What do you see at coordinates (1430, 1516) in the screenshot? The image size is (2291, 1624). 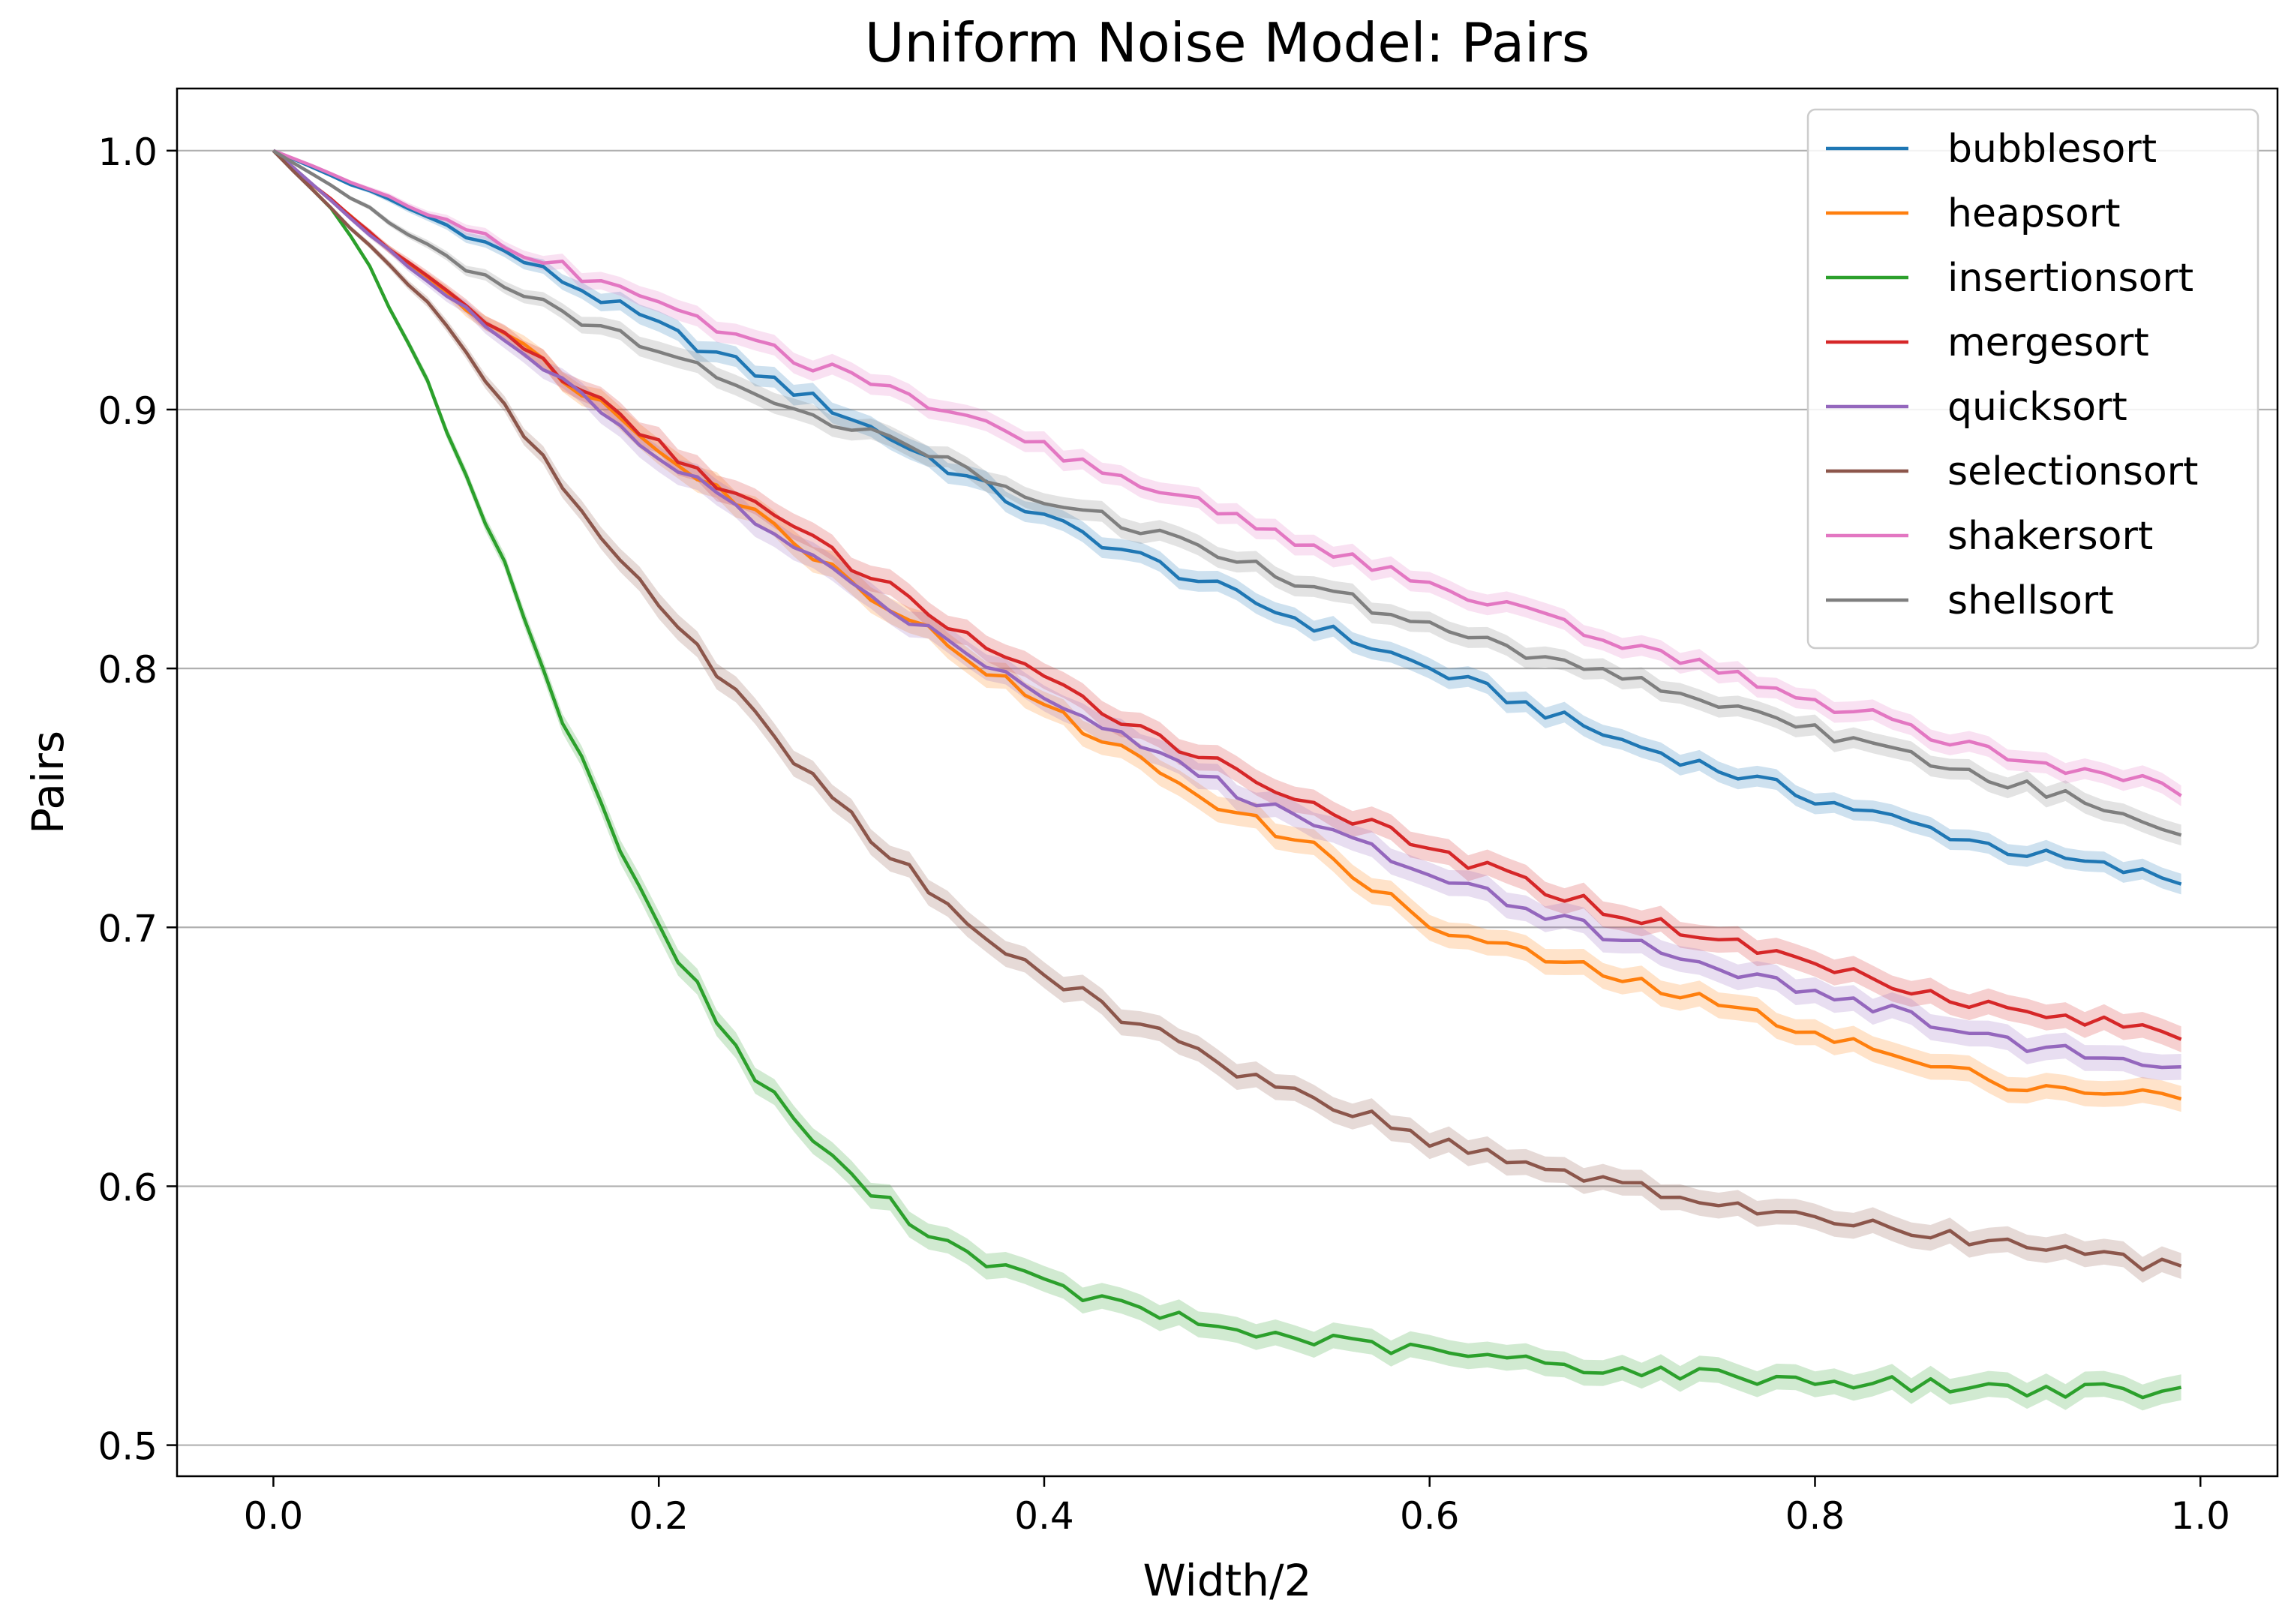 I see `x-tick-label: 0.6` at bounding box center [1430, 1516].